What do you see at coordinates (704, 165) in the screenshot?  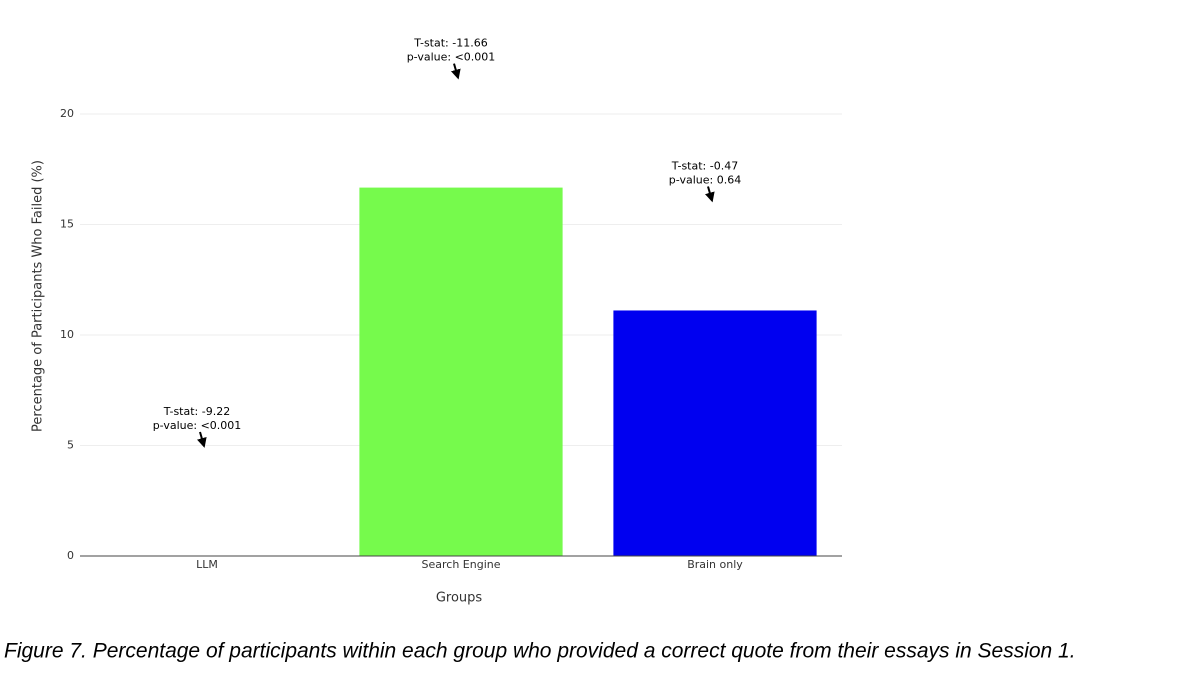 I see `annotation: T-stat: -0.47` at bounding box center [704, 165].